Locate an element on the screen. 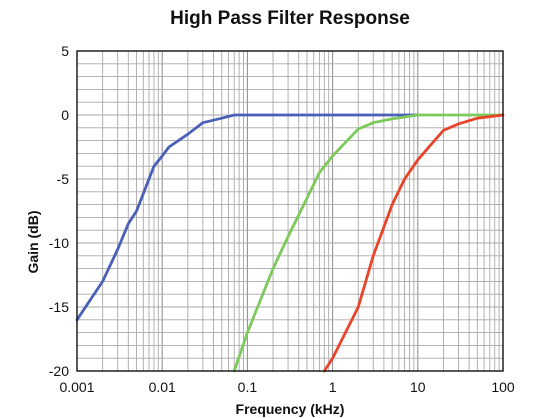 This screenshot has width=533, height=418. y-axis-label: Gain (dB) is located at coordinates (33, 242).